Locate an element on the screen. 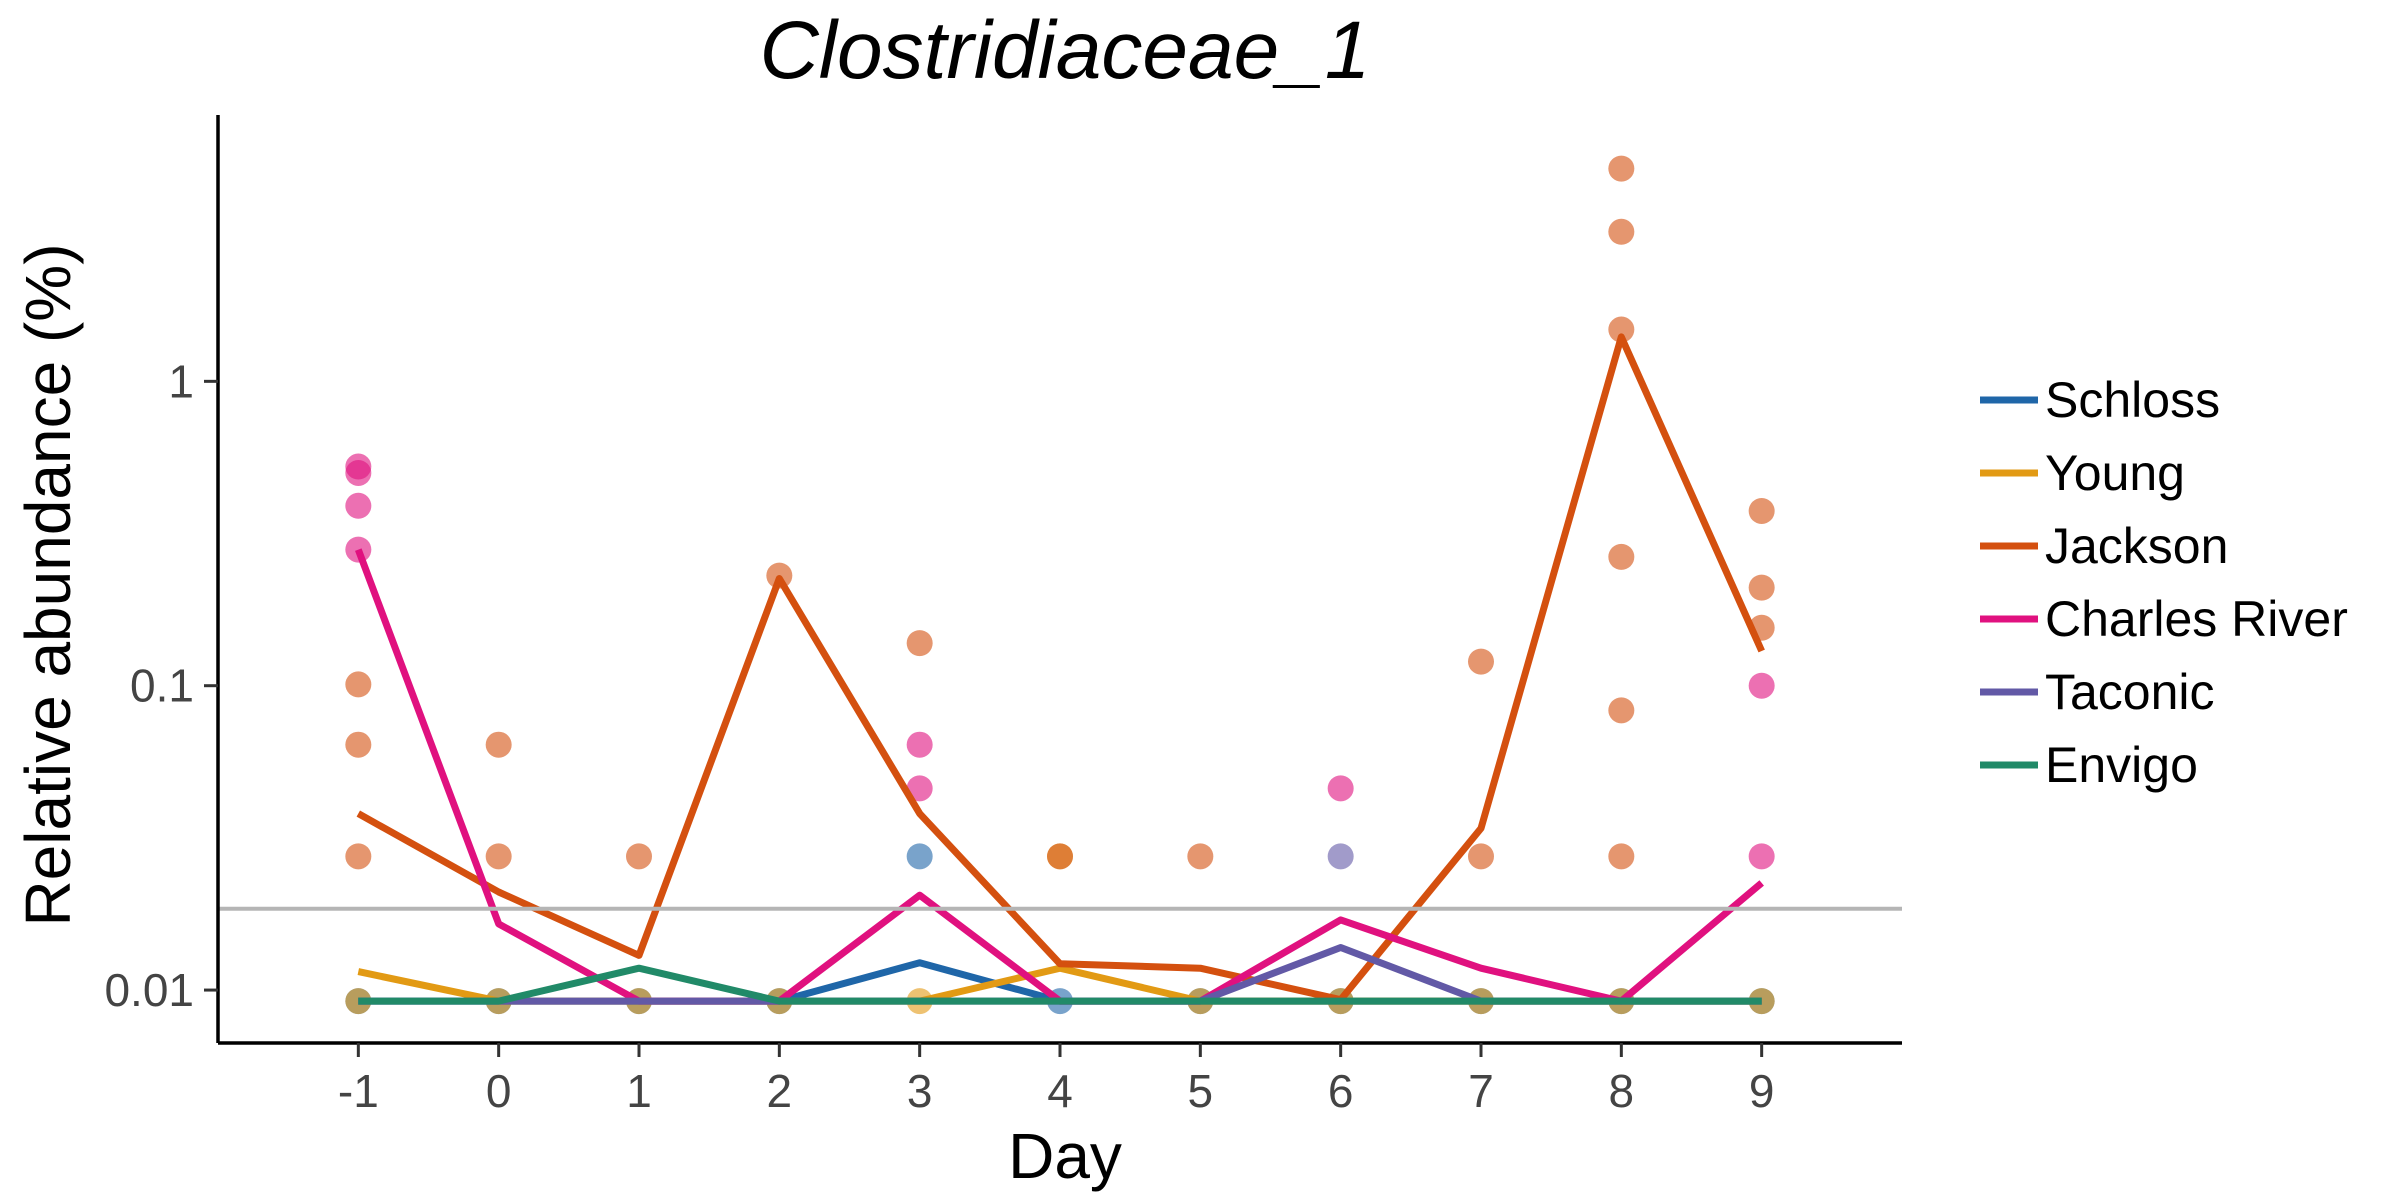 The image size is (2400, 1200). x-tick-label: 4 is located at coordinates (1060, 1091).